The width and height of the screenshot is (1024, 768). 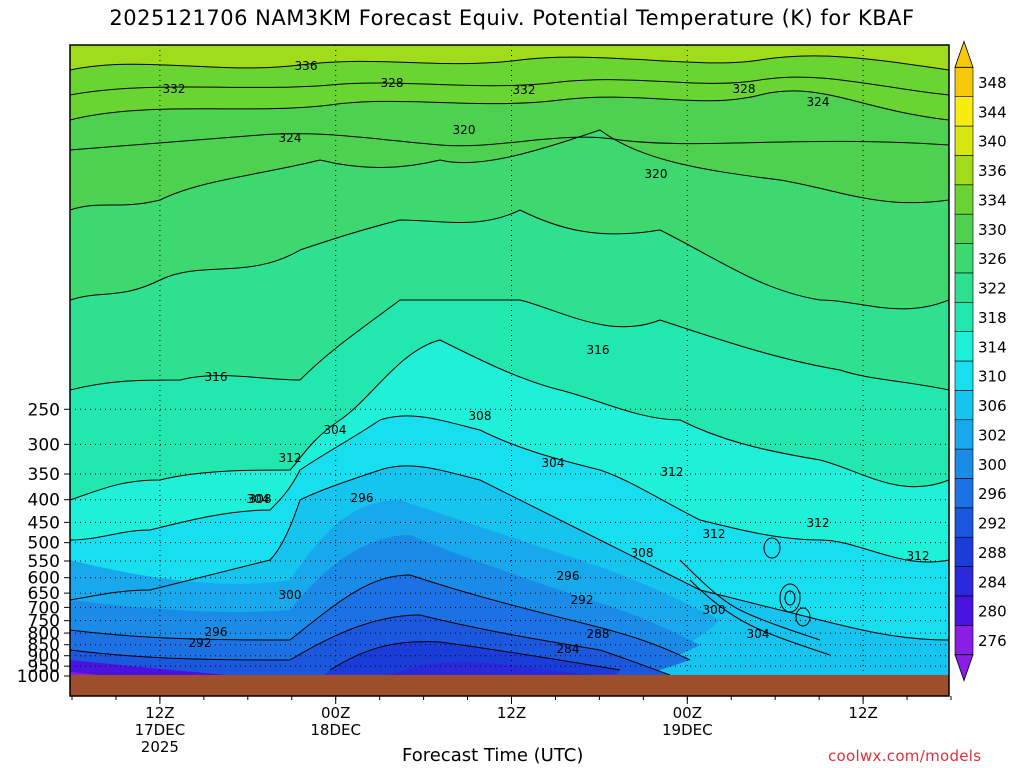 I want to click on x-tick-label: 00Z, so click(x=335, y=713).